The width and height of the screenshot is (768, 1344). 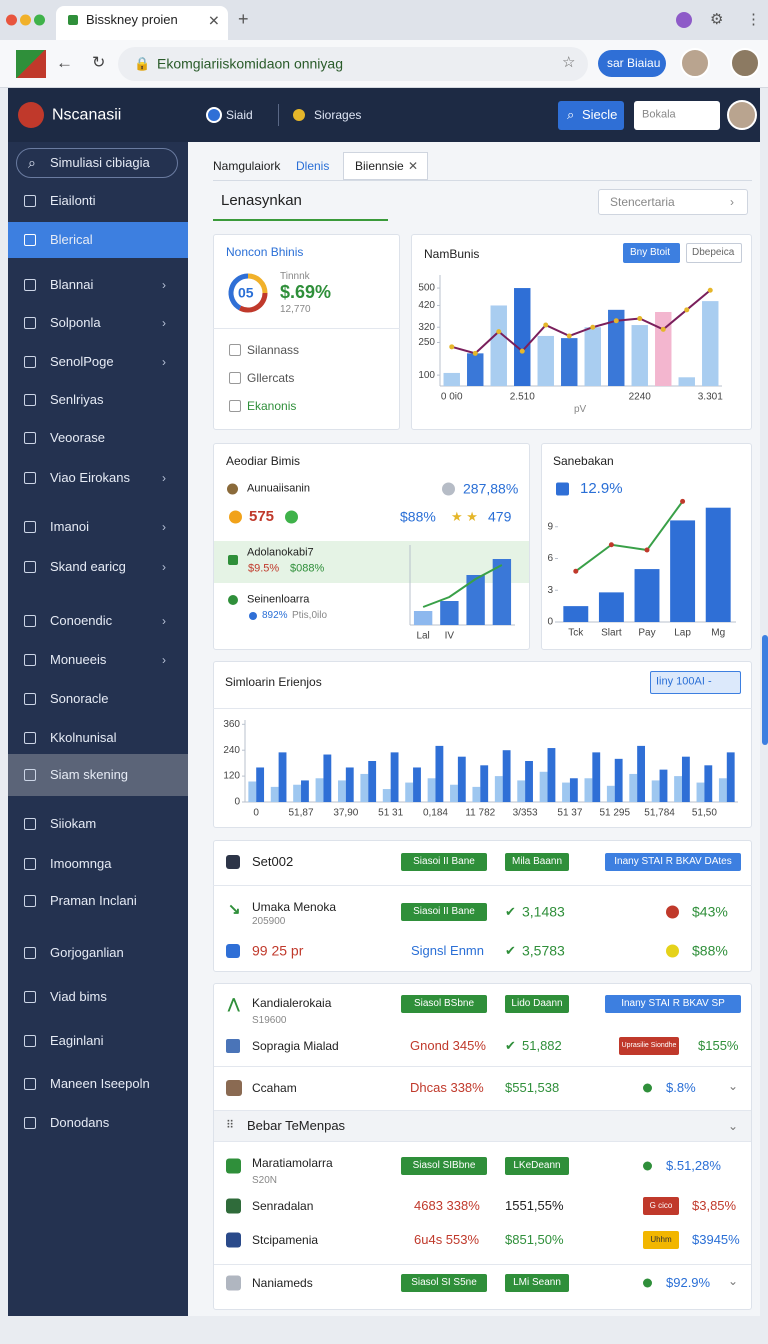 I want to click on row-value: 4683 338%, so click(x=447, y=1206).